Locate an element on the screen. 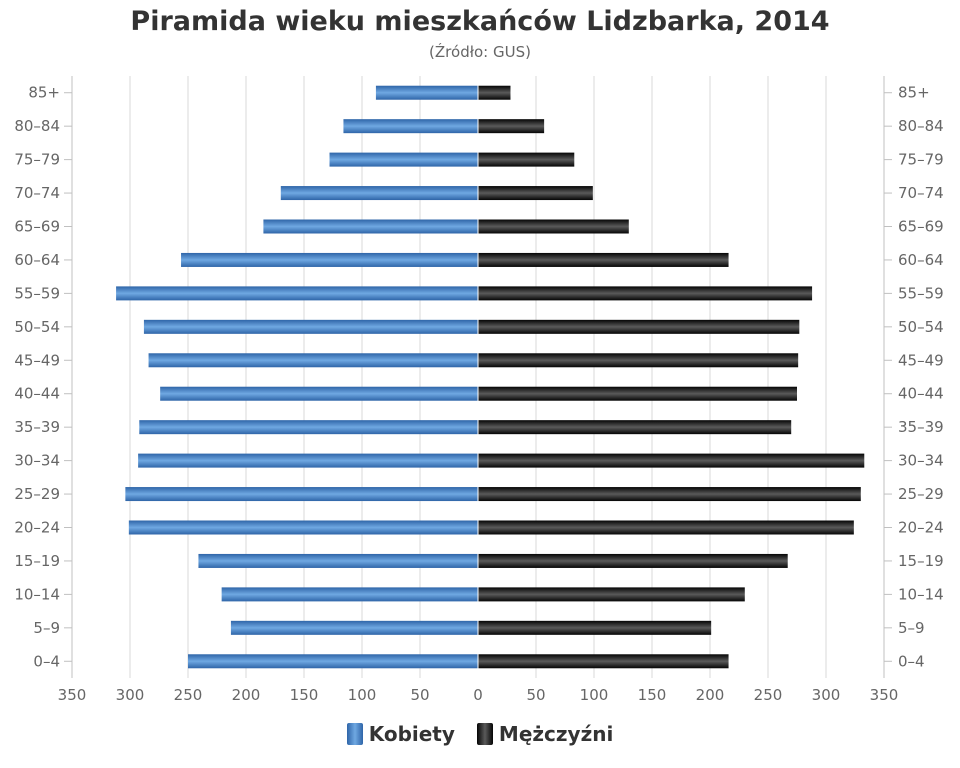 This screenshot has width=960, height=768. y-tick-label-right: 70–74 is located at coordinates (921, 193).